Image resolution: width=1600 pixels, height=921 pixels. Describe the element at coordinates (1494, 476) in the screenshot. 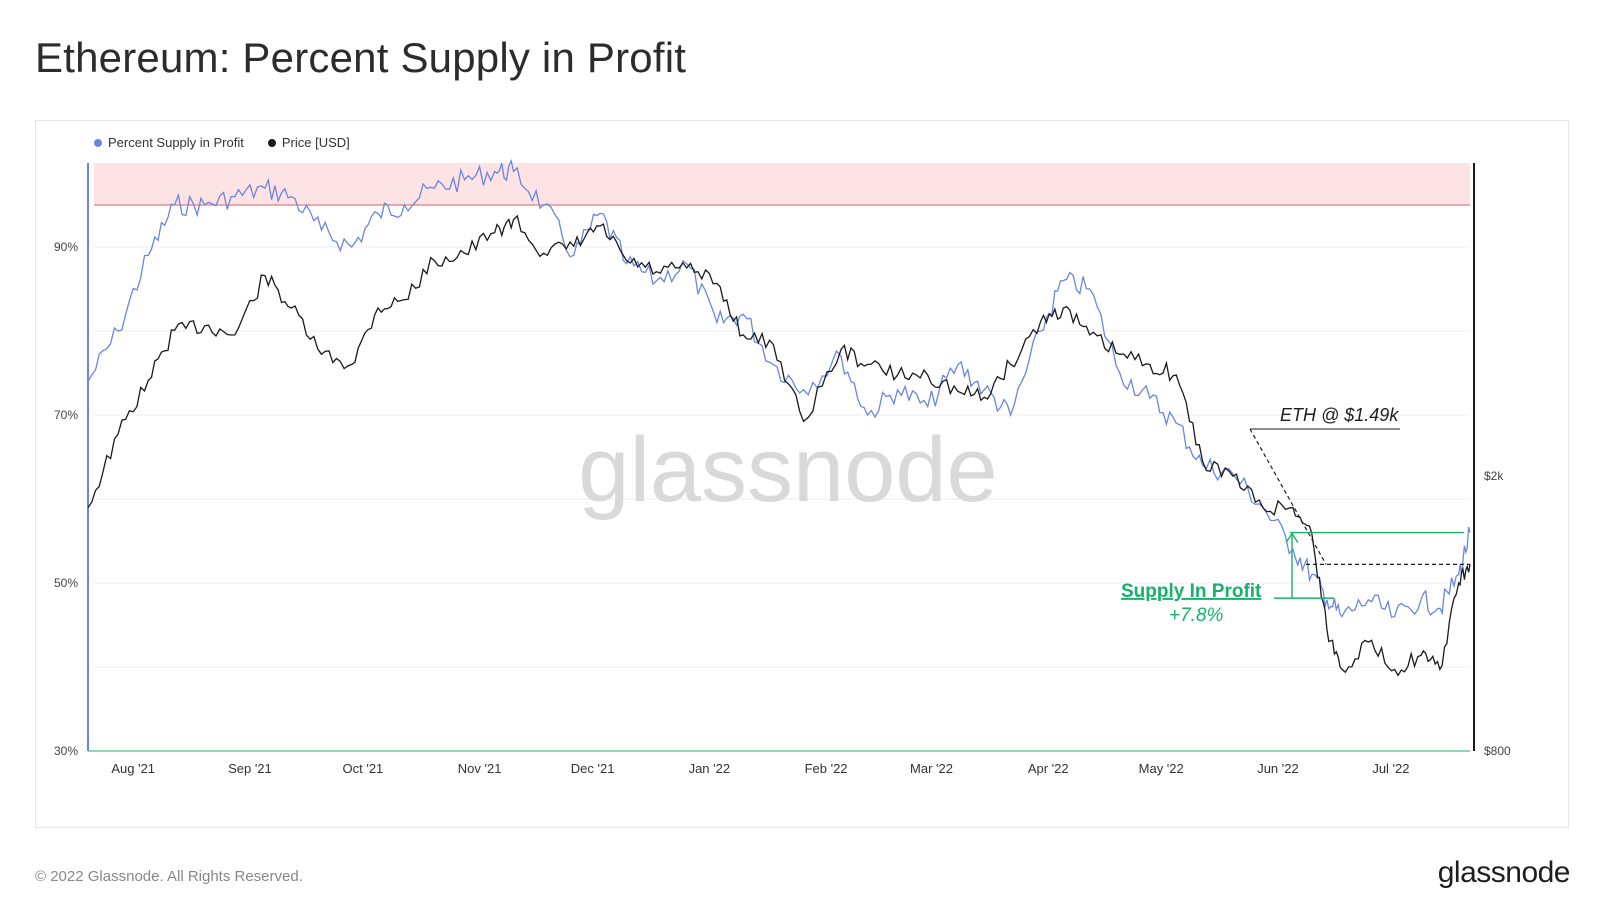

I see `right-tick-label: $2k` at that location.